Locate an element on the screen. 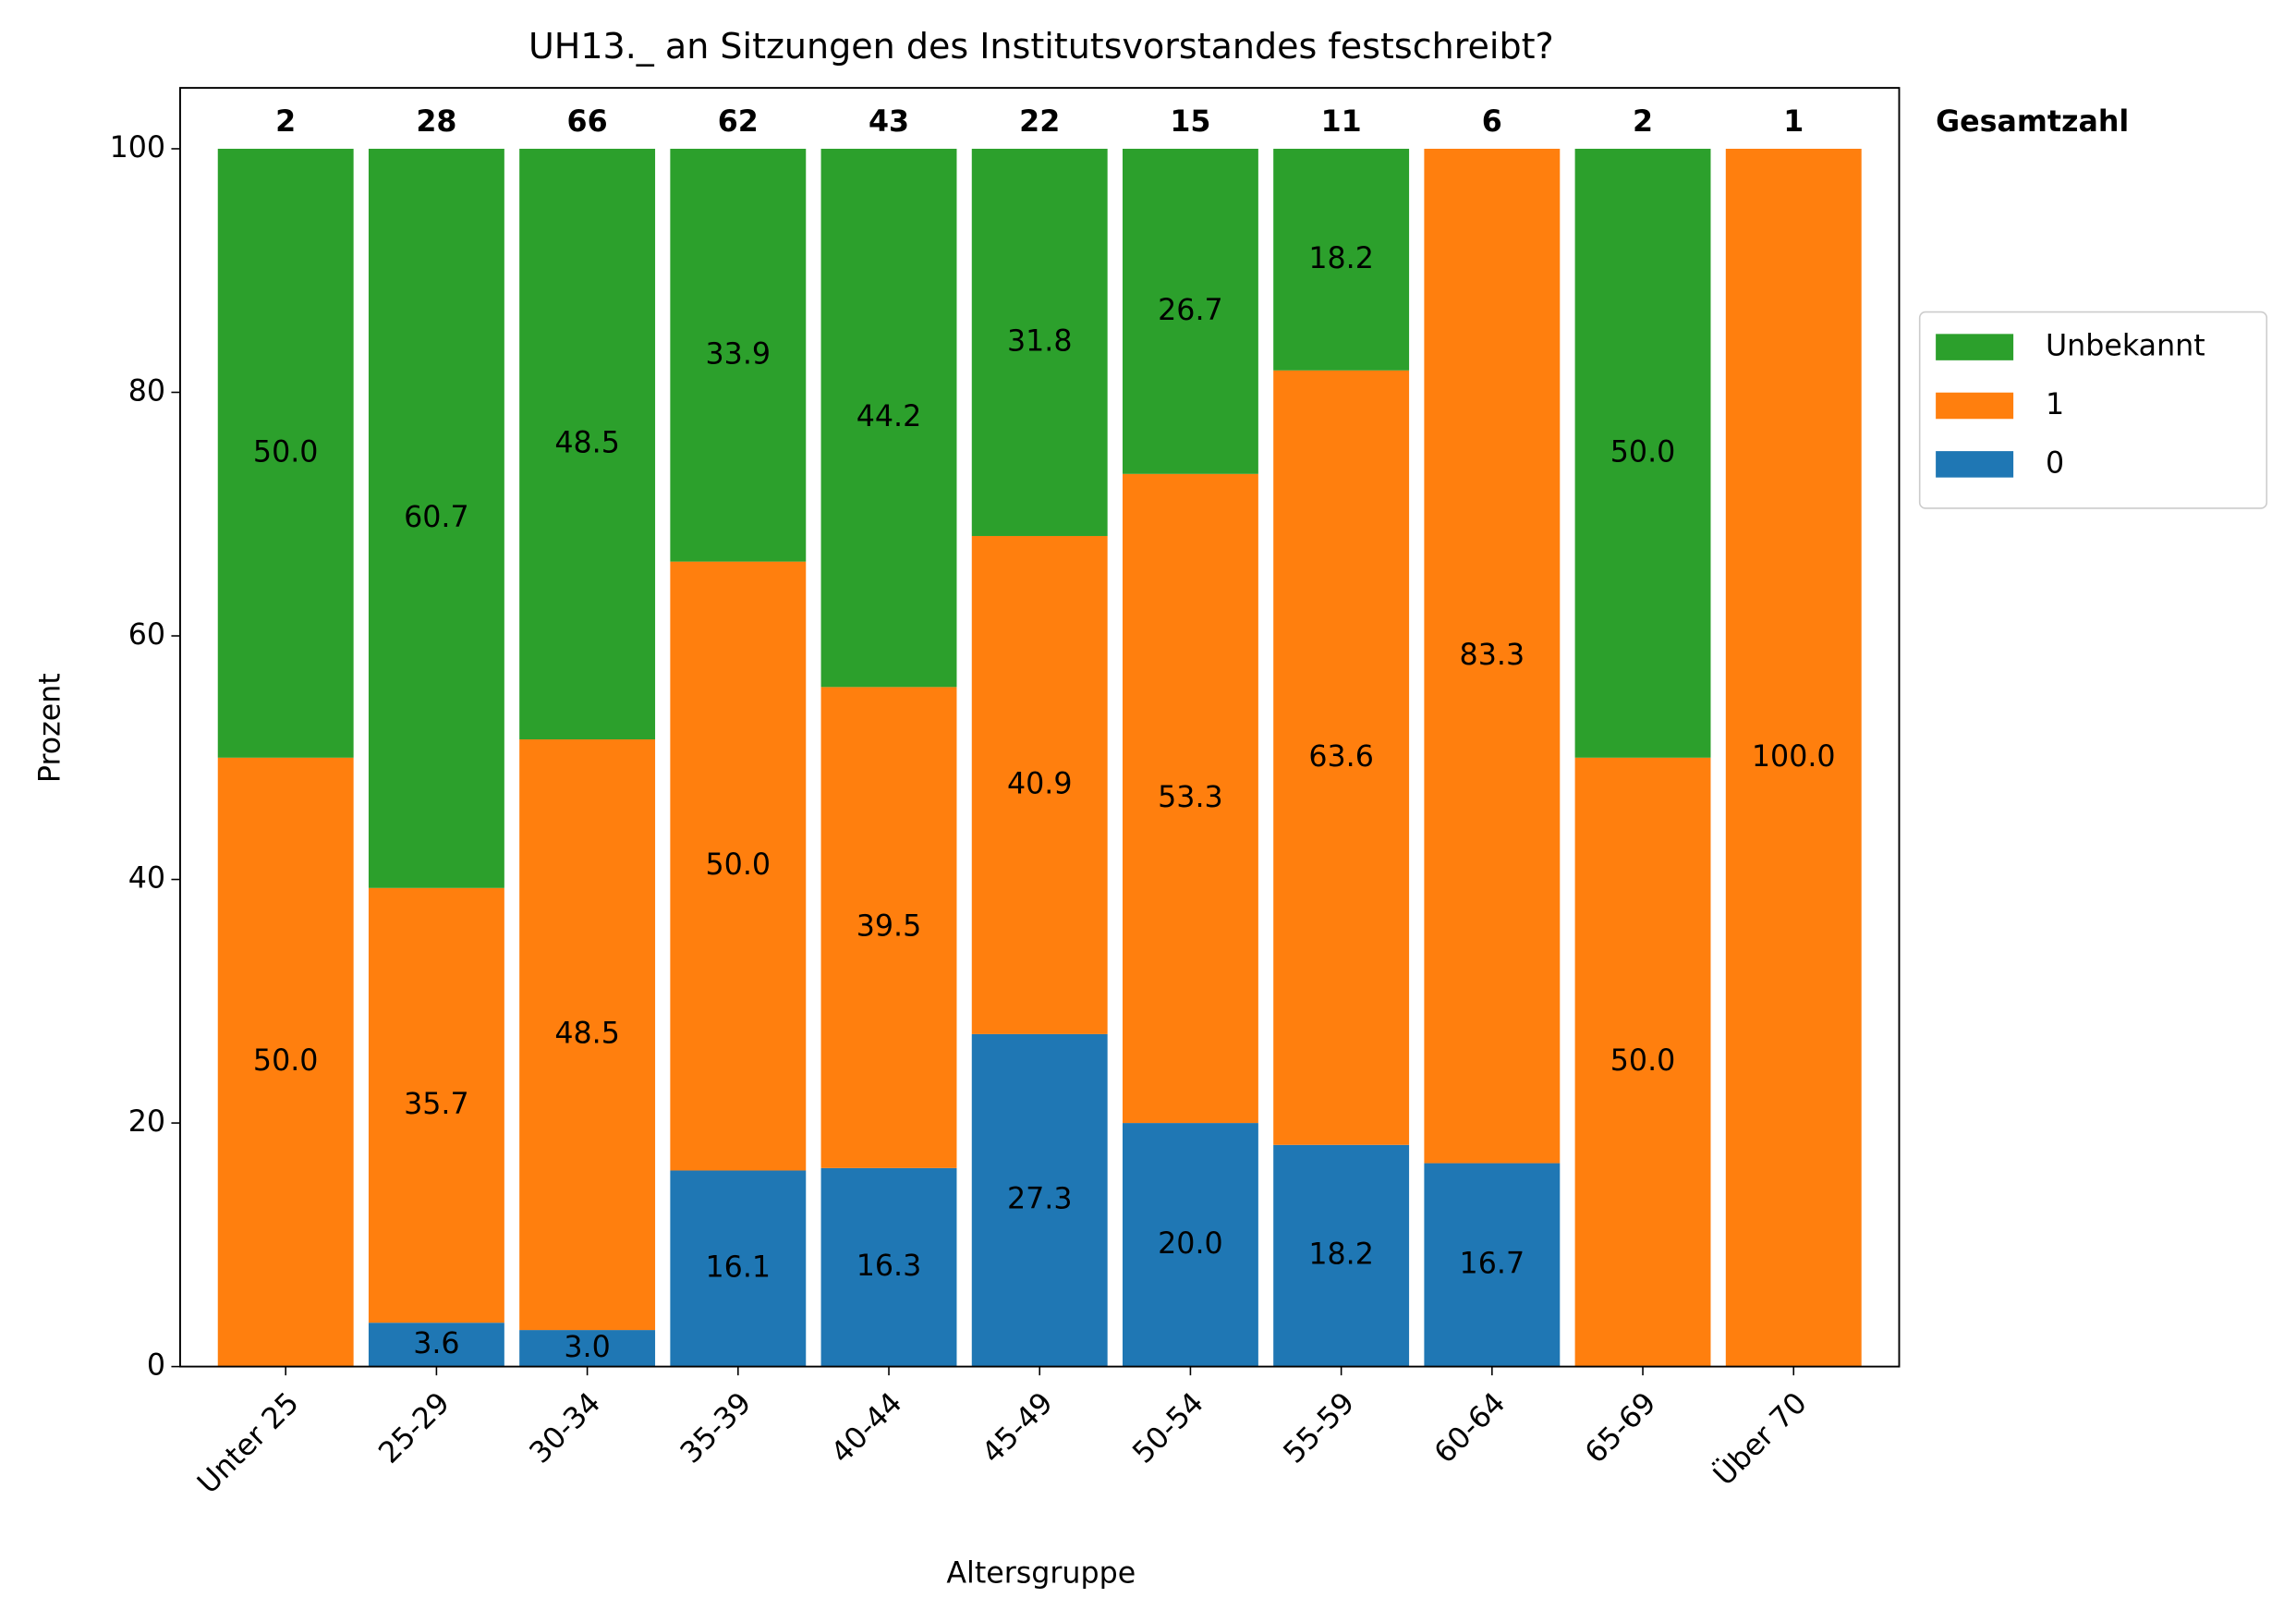 The image size is (2296, 1622). data-label: 26.7 is located at coordinates (1190, 311).